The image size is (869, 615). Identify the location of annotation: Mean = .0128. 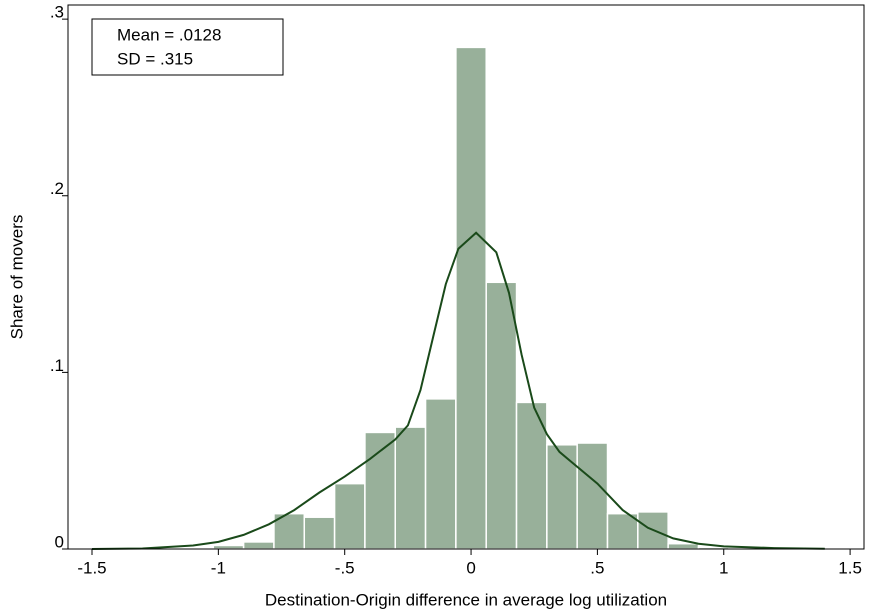
(169, 34).